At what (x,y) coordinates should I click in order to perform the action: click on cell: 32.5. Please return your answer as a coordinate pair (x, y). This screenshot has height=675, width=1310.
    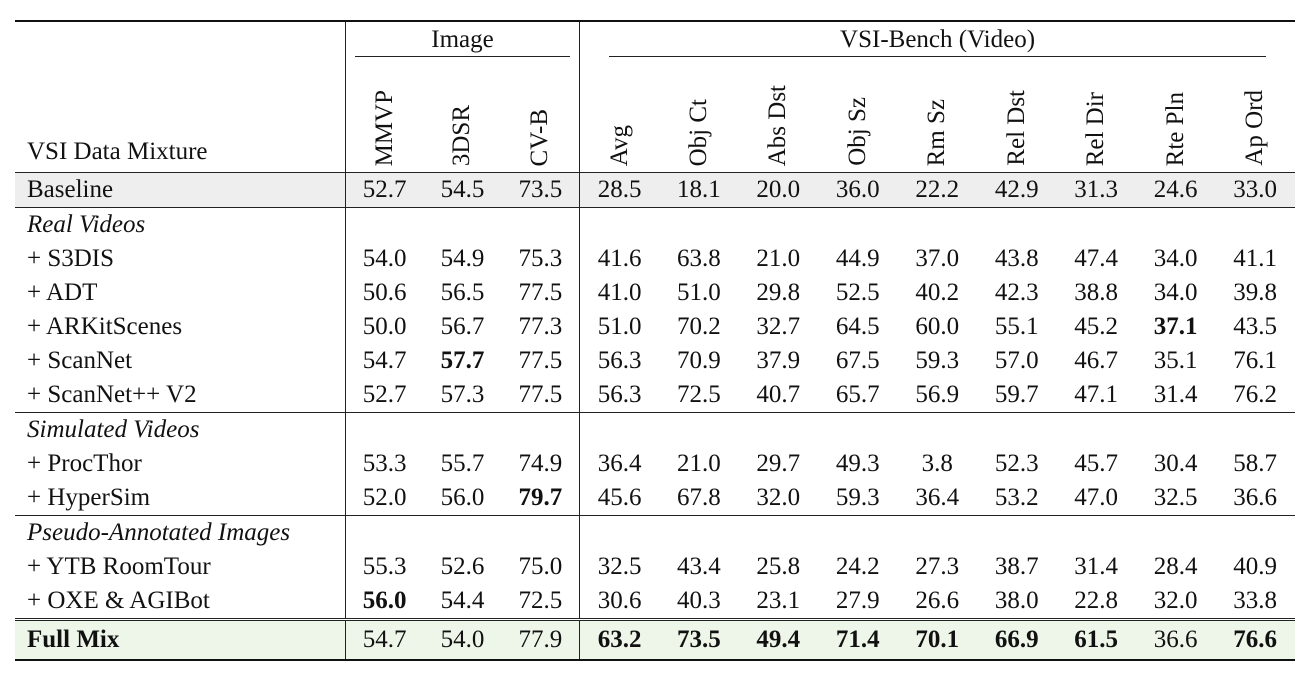
    Looking at the image, I should click on (619, 567).